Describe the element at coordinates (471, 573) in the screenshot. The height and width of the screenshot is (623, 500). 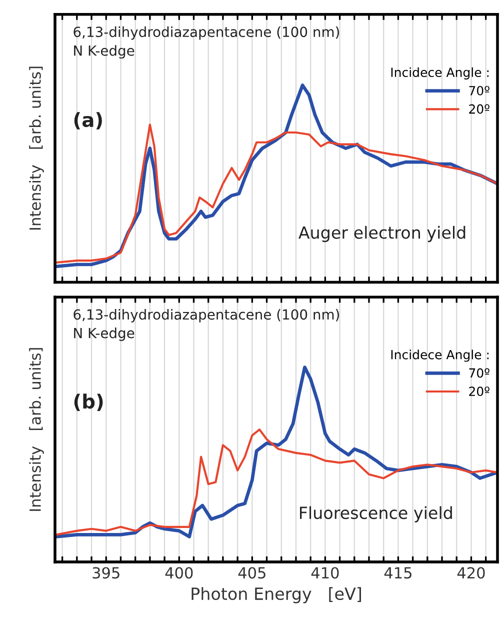
I see `x-tick-label: 420` at that location.